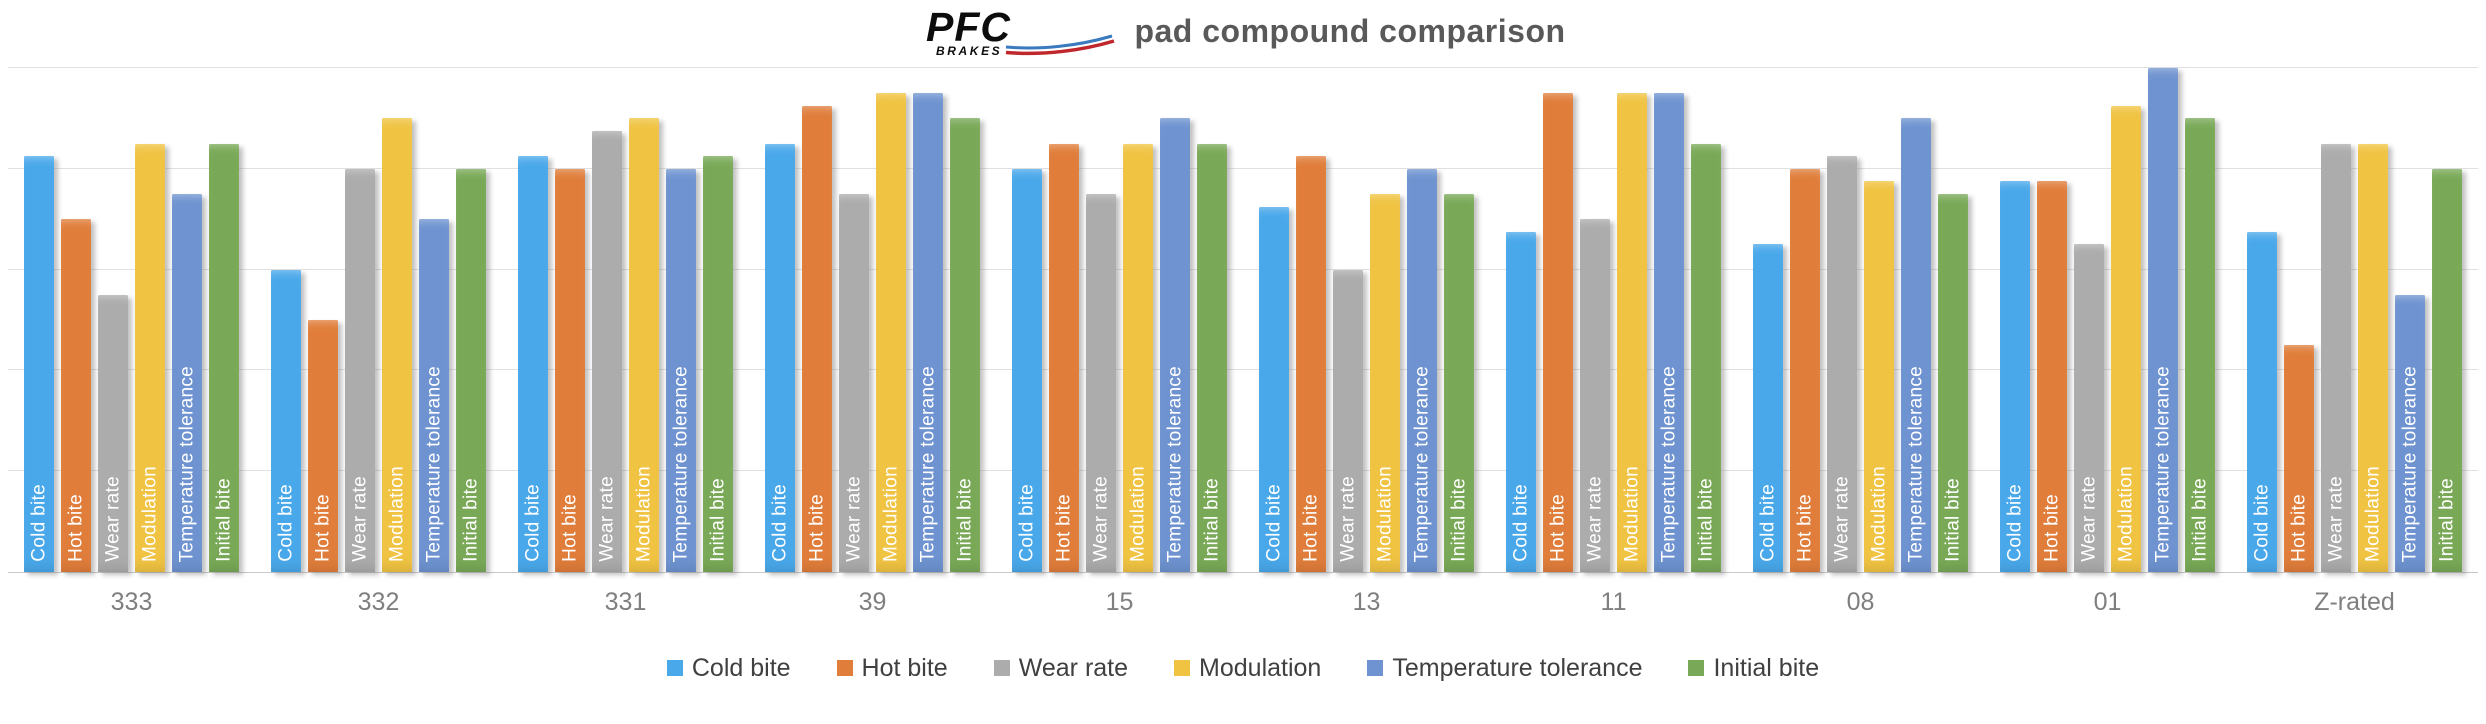  Describe the element at coordinates (1860, 602) in the screenshot. I see `category-label-08: 08` at that location.